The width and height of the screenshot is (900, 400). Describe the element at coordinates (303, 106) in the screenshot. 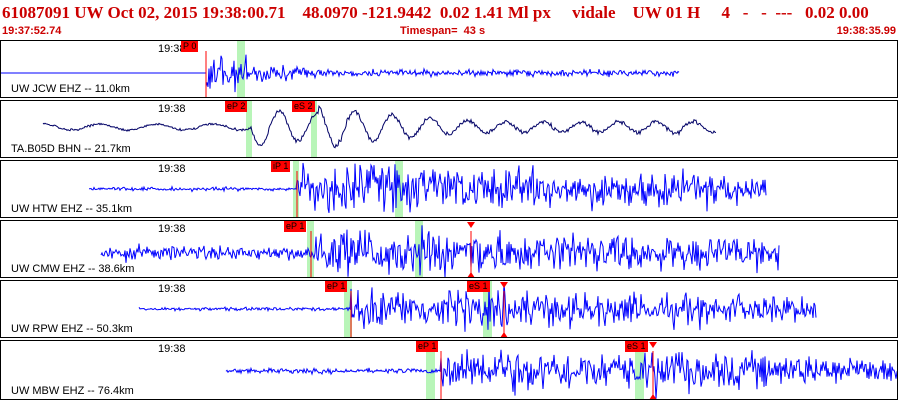

I see `pick-s-label-b05d: eS 2` at that location.